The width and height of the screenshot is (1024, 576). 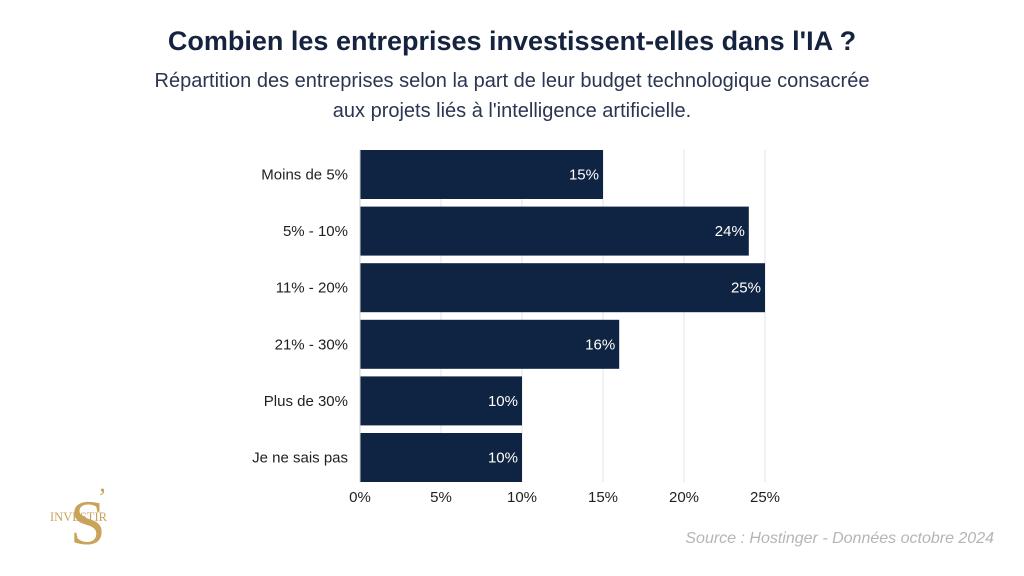 What do you see at coordinates (315, 231) in the screenshot?
I see `category-label: 5% - 10%` at bounding box center [315, 231].